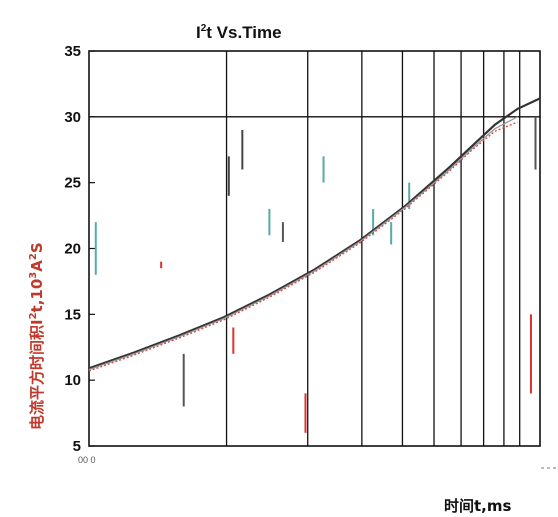 The image size is (558, 517). What do you see at coordinates (243, 32) in the screenshot?
I see `chart-title-rest: t Vs.Time` at bounding box center [243, 32].